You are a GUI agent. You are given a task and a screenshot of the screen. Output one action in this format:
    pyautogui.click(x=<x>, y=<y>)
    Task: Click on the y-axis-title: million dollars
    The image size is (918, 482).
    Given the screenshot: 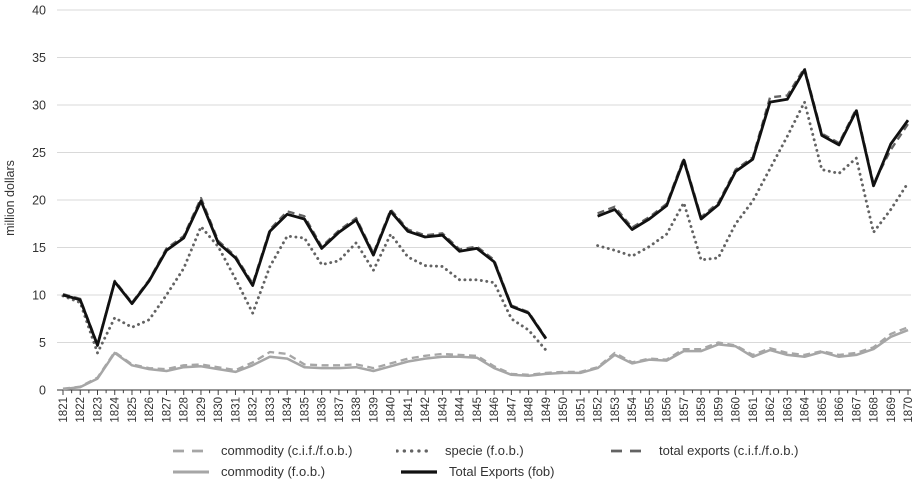 What is the action you would take?
    pyautogui.click(x=10, y=198)
    